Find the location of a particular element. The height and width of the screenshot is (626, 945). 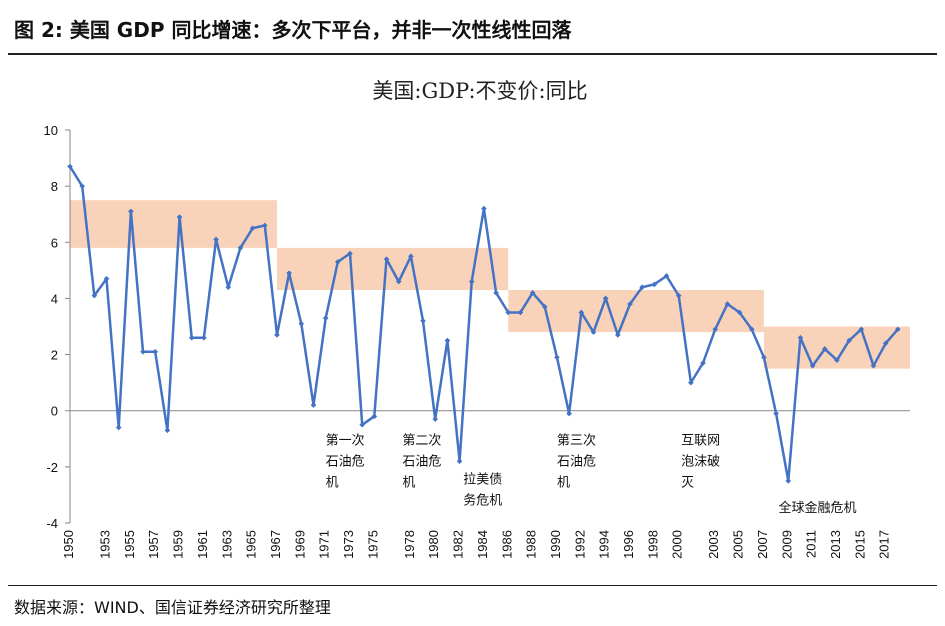

platform-band is located at coordinates (173, 224).